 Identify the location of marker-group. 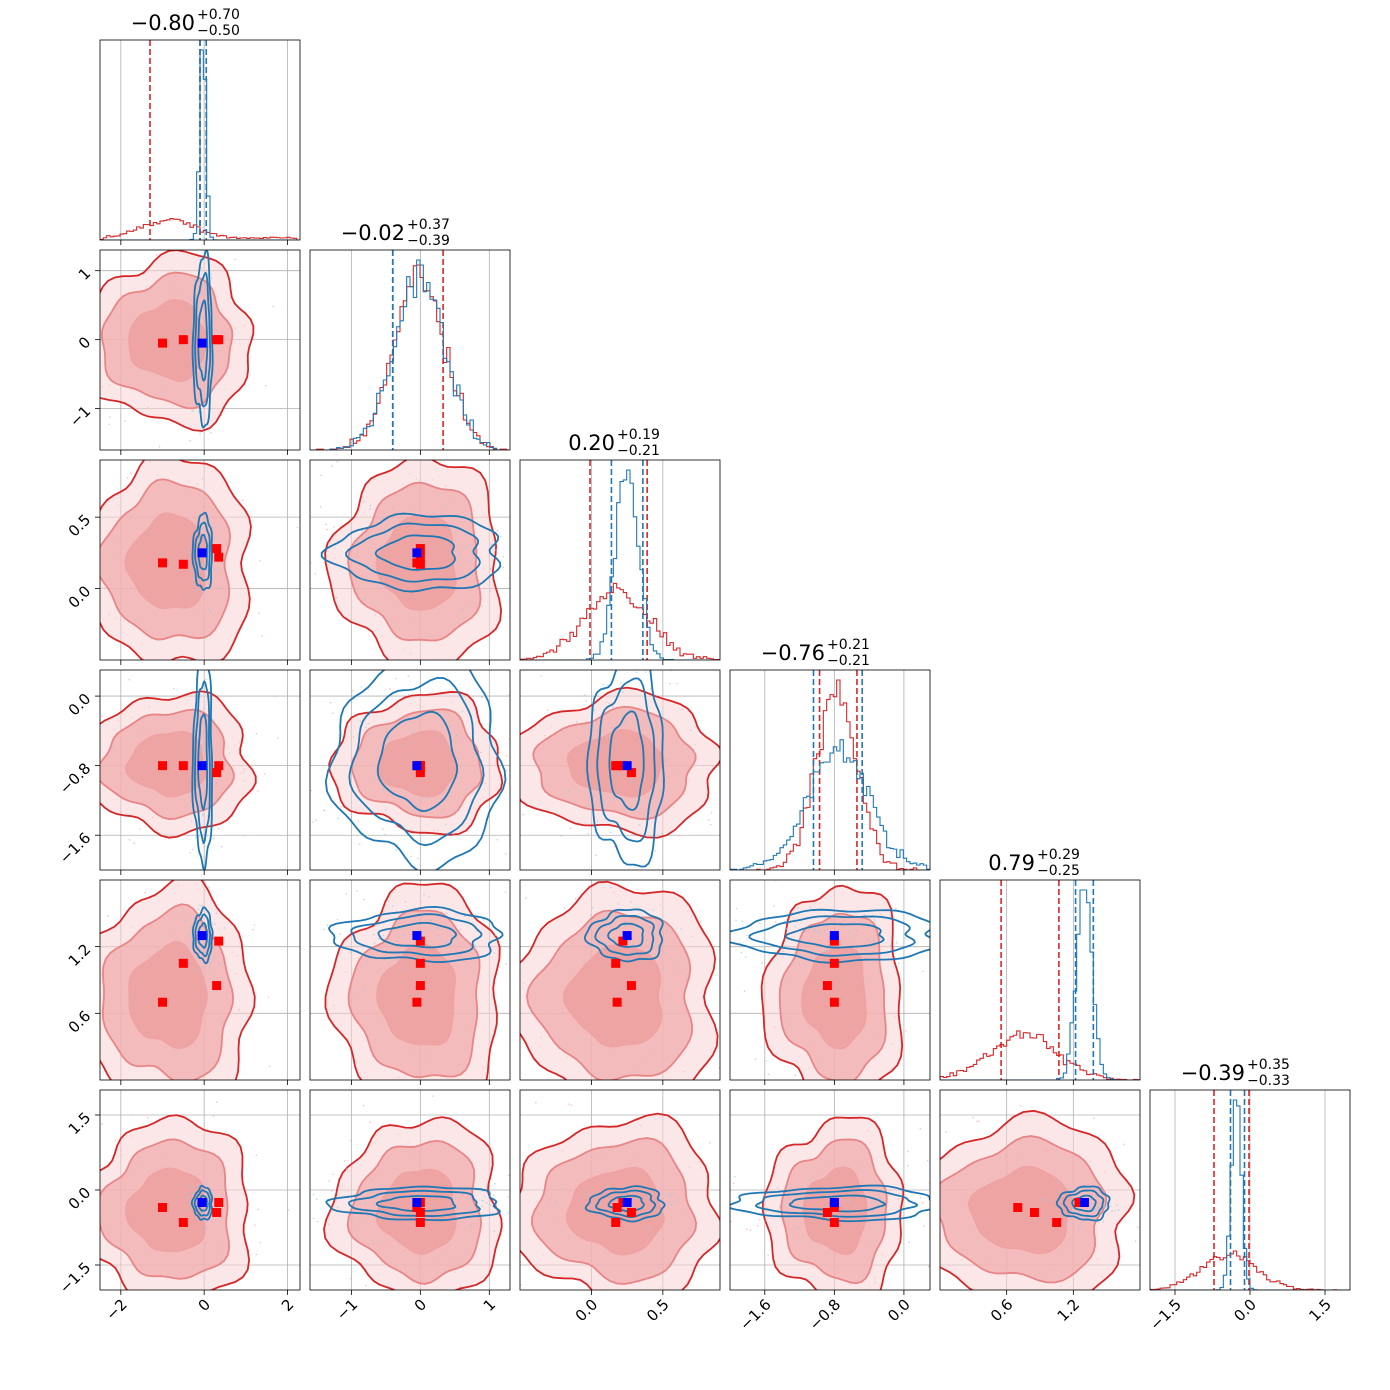
(830, 1212).